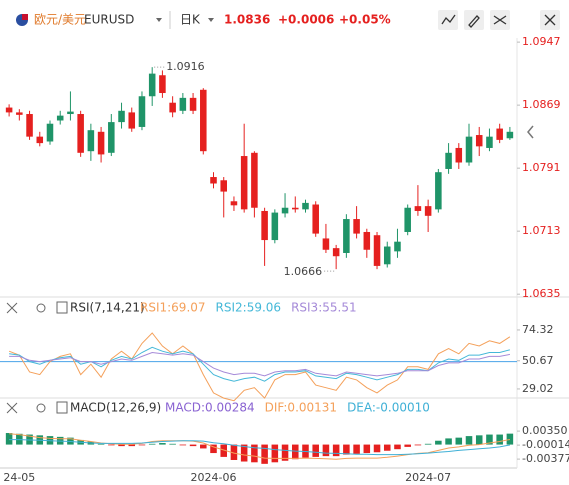 The height and width of the screenshot is (485, 569). Describe the element at coordinates (530, 132) in the screenshot. I see `collapse-arrow` at that location.